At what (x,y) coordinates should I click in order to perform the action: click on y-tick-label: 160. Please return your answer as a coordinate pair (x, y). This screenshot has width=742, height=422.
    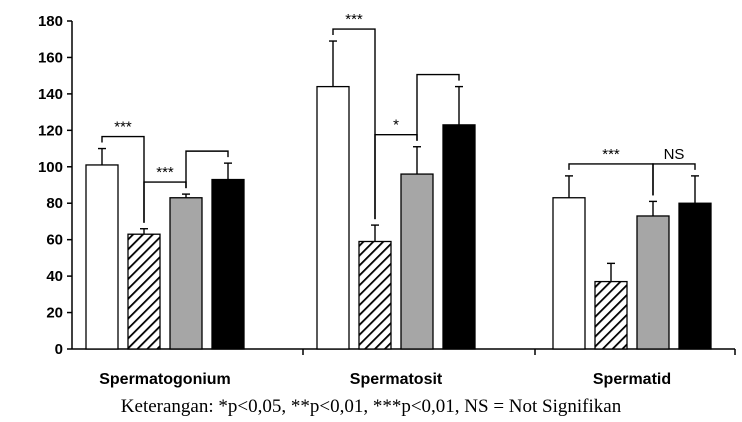
    Looking at the image, I should click on (50, 57).